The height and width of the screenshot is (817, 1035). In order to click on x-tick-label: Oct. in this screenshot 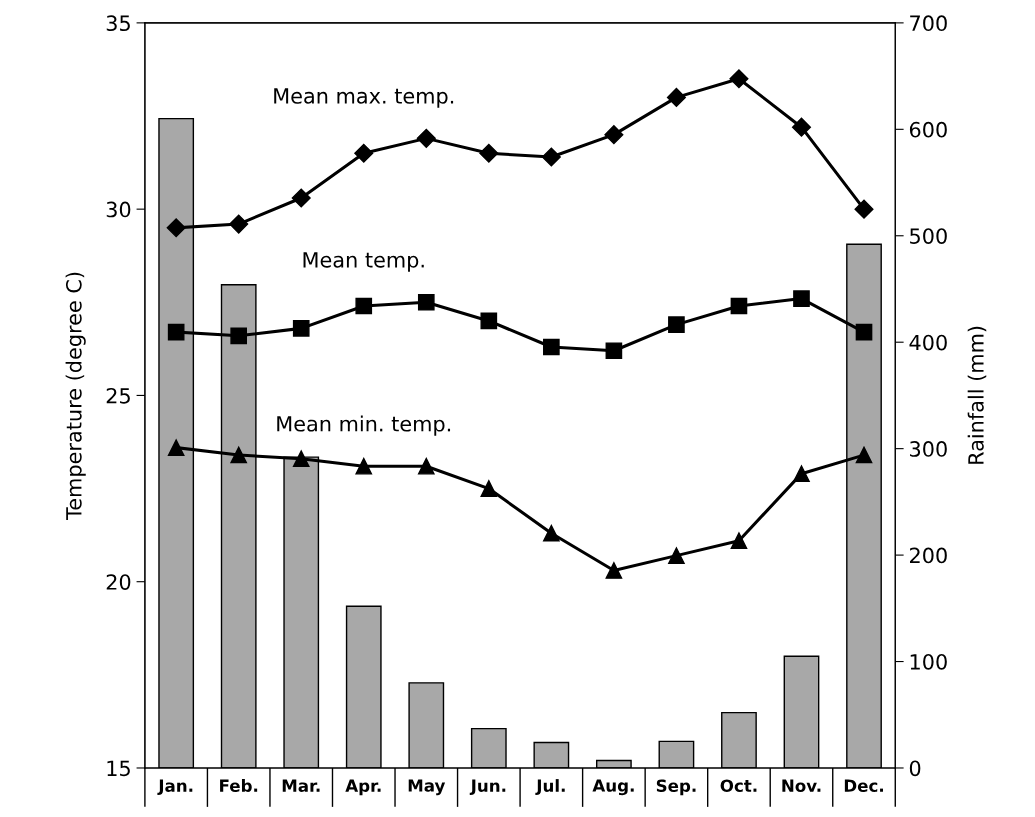, I will do `click(738, 785)`.